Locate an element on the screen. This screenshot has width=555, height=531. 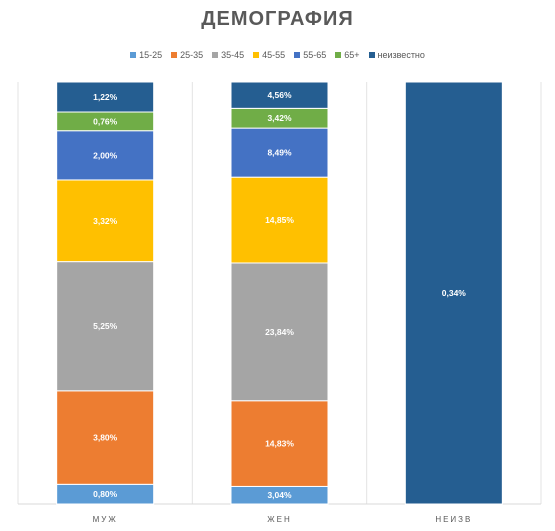
legend-item-6: неизвестно is located at coordinates (396, 55).